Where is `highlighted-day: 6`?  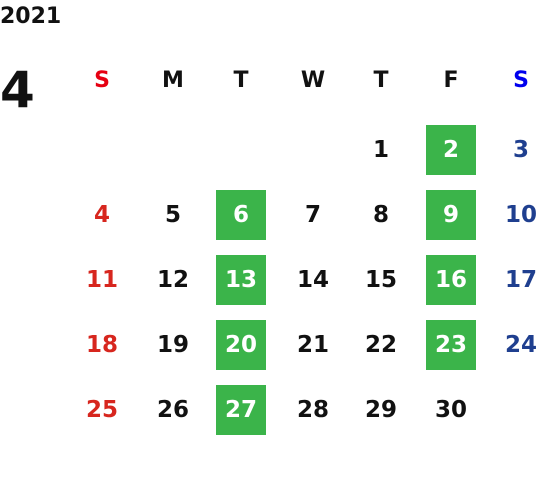
highlighted-day: 6 is located at coordinates (241, 215).